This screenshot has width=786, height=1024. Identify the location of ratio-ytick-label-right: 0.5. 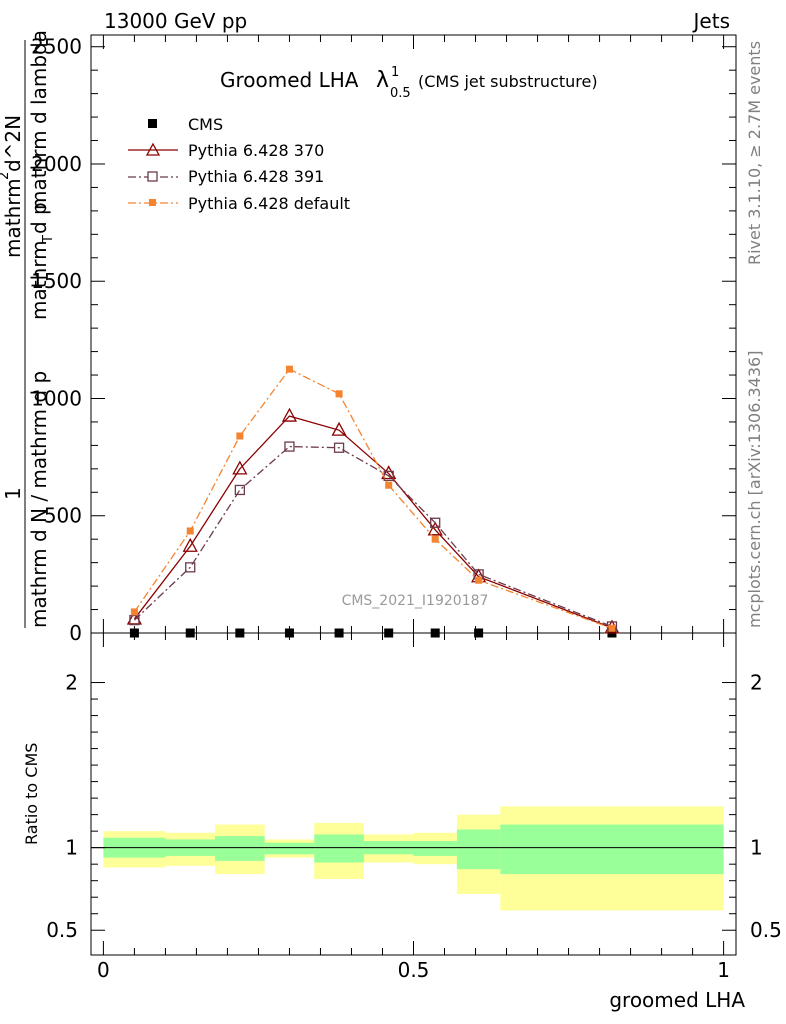
(766, 930).